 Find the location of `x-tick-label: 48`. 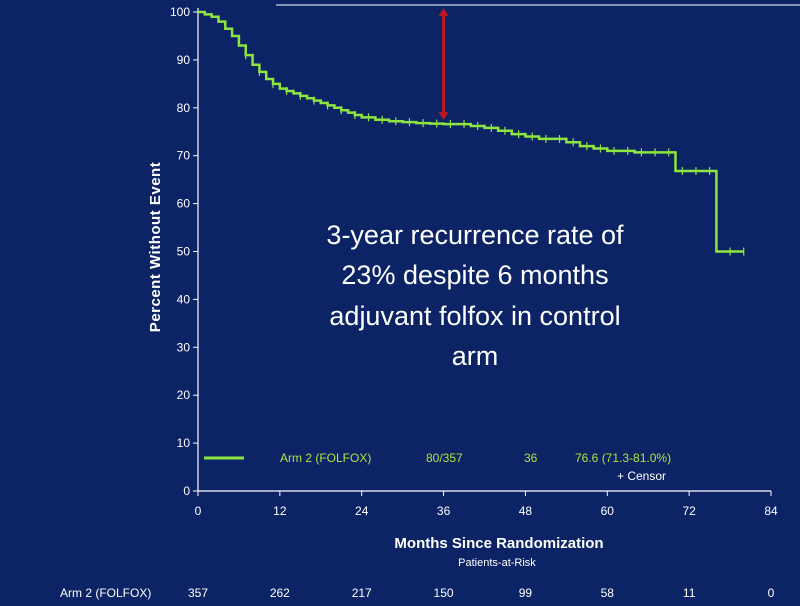

x-tick-label: 48 is located at coordinates (526, 511).